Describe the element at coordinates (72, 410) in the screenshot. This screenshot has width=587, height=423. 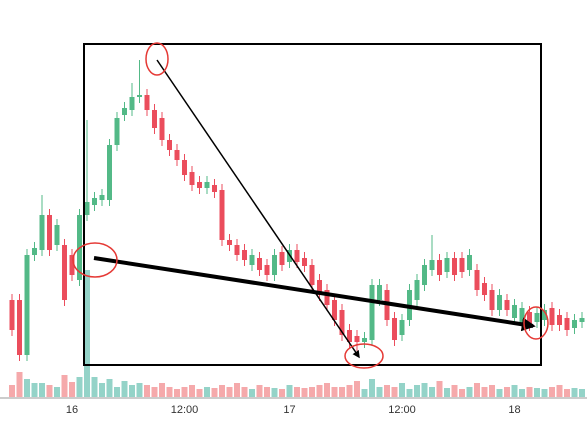
I see `x-tick-label: 16` at that location.